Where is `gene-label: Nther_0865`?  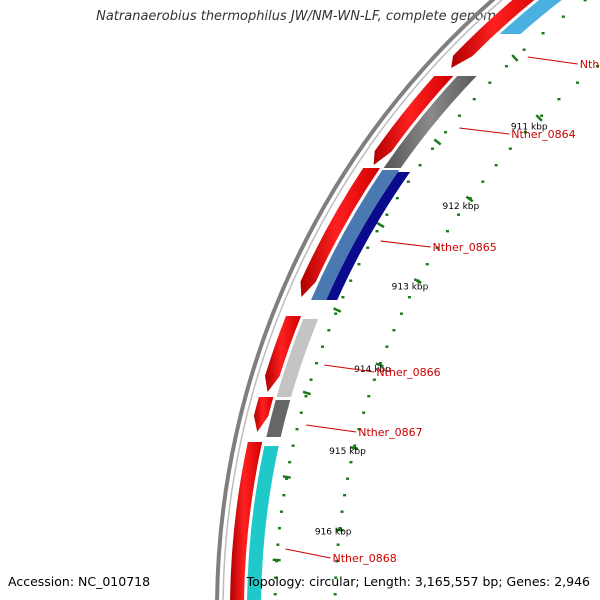
gene-label: Nther_0865 is located at coordinates (465, 247).